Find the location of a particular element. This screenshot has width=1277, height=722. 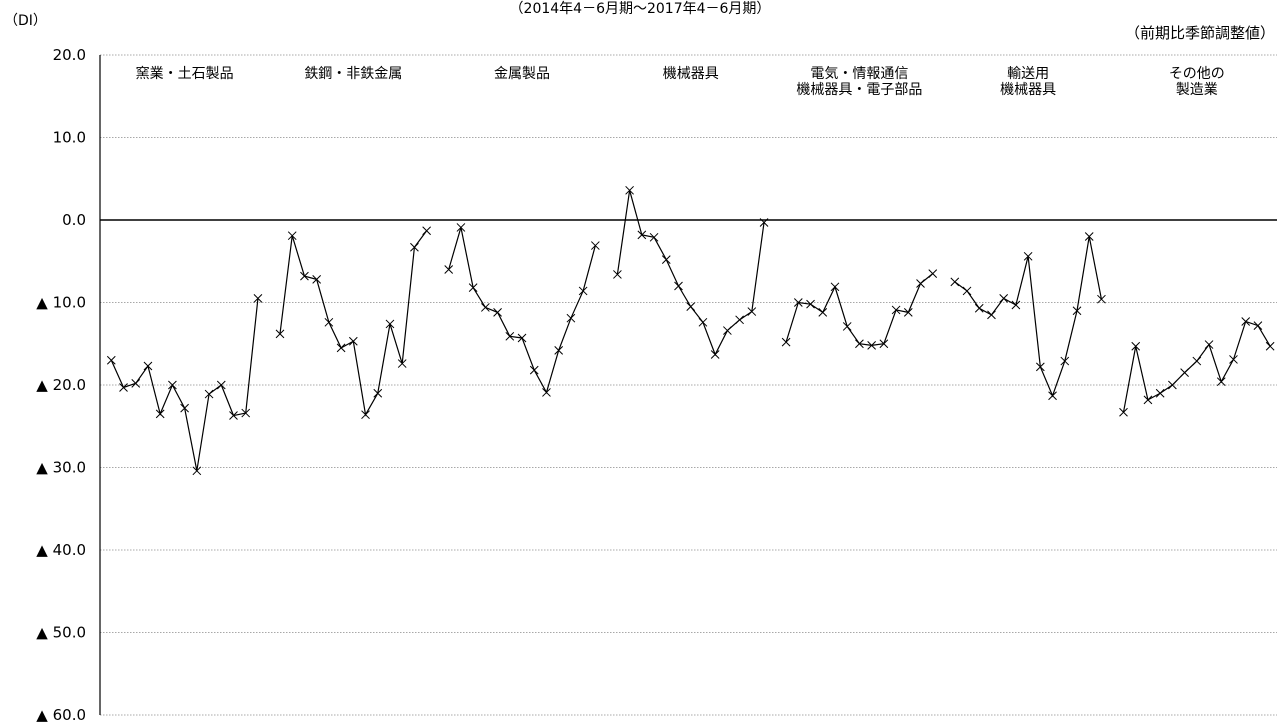

y-tick-label: 20.0 is located at coordinates (69, 55).